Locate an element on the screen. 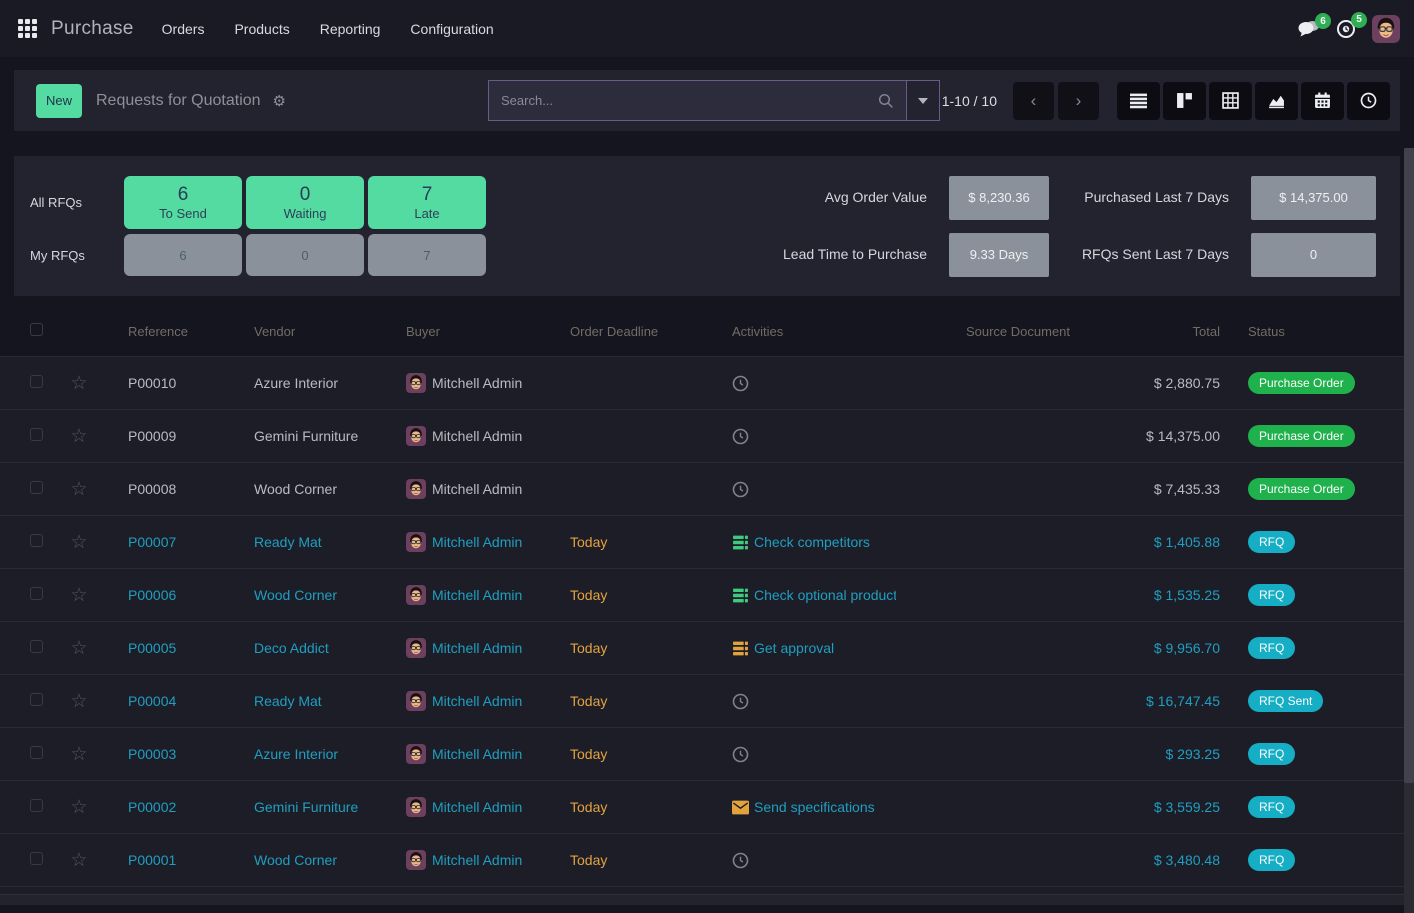 This screenshot has height=913, width=1414. header-source-document: Source Document is located at coordinates (1018, 331).